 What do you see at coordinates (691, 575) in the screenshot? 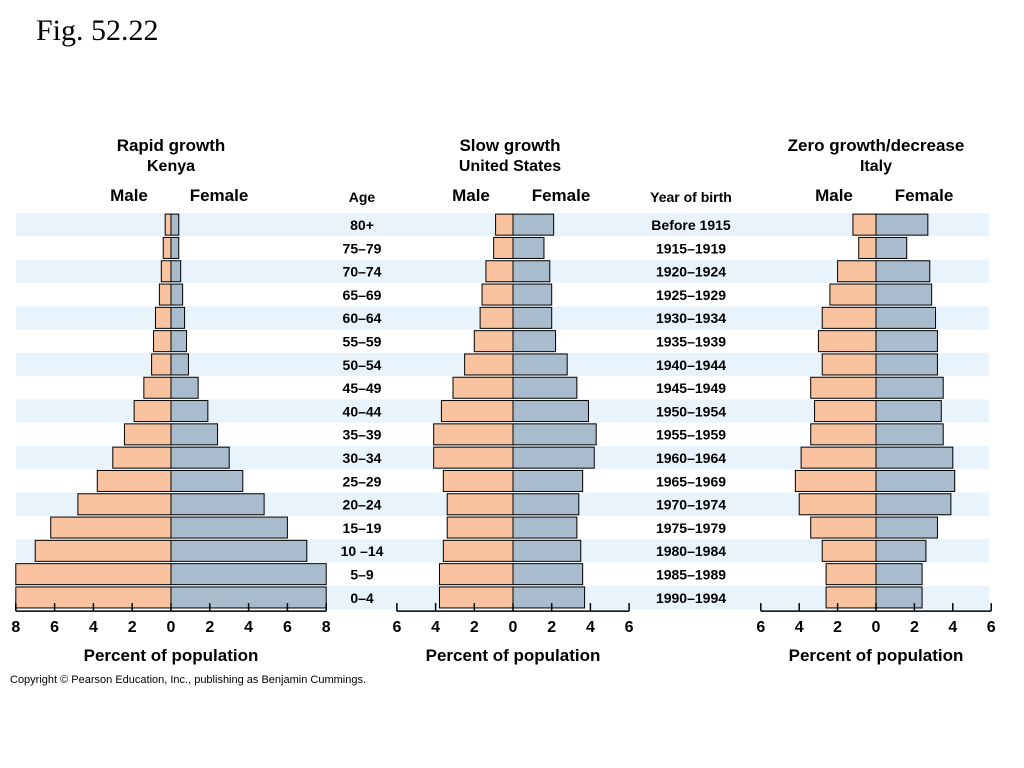
I see `birth-year-label: 1985–1989` at bounding box center [691, 575].